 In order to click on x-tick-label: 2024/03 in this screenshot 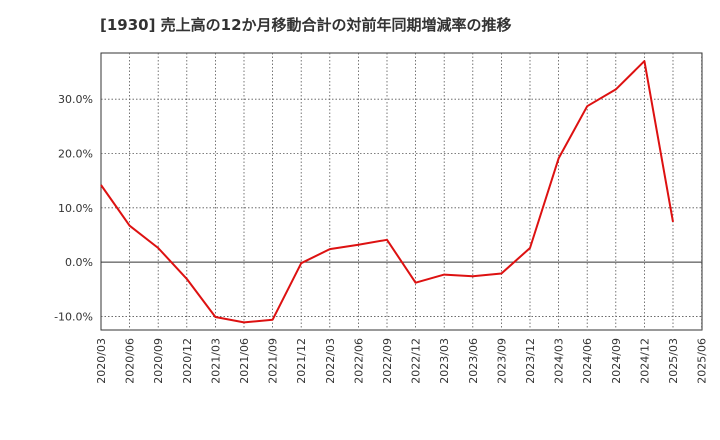, I will do `click(559, 361)`.